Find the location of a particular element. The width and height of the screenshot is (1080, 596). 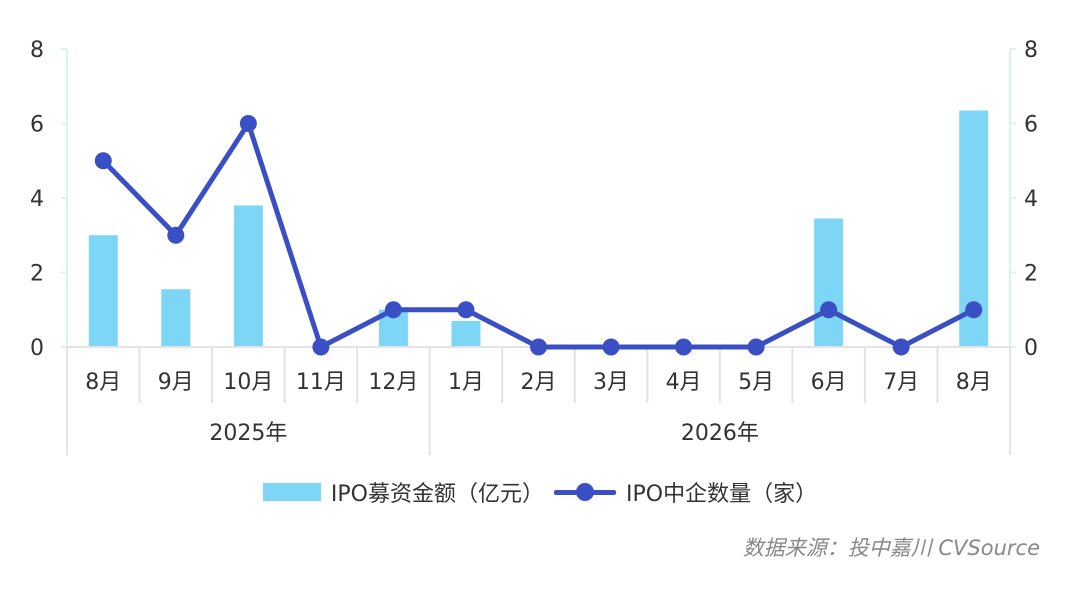

legend-item-line: IPO中企数量（家） is located at coordinates (685, 492).